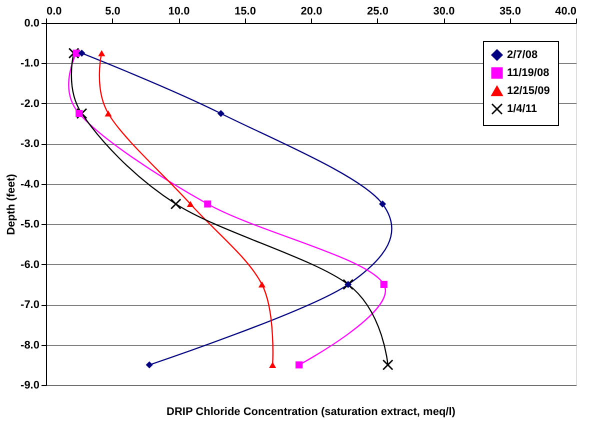 Image resolution: width=613 pixels, height=425 pixels. What do you see at coordinates (311, 412) in the screenshot?
I see `x-axis-title: DRIP Chloride Concentration (saturation extract, meq/l)` at bounding box center [311, 412].